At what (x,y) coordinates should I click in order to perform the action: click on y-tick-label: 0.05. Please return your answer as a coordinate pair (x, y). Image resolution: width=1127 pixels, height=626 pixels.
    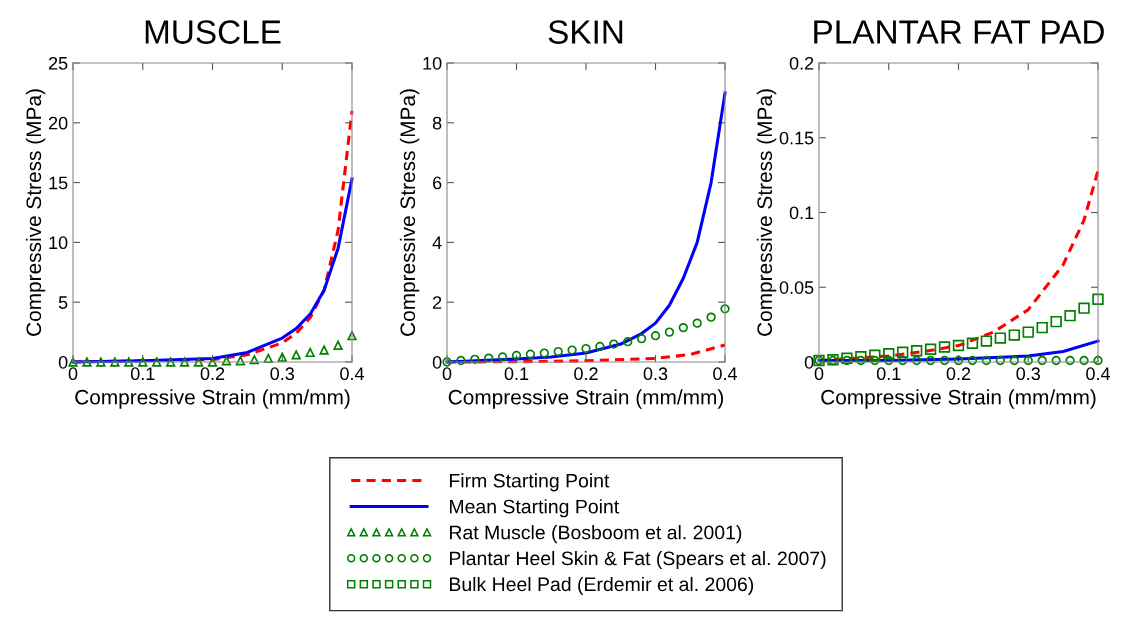
    Looking at the image, I should click on (796, 287).